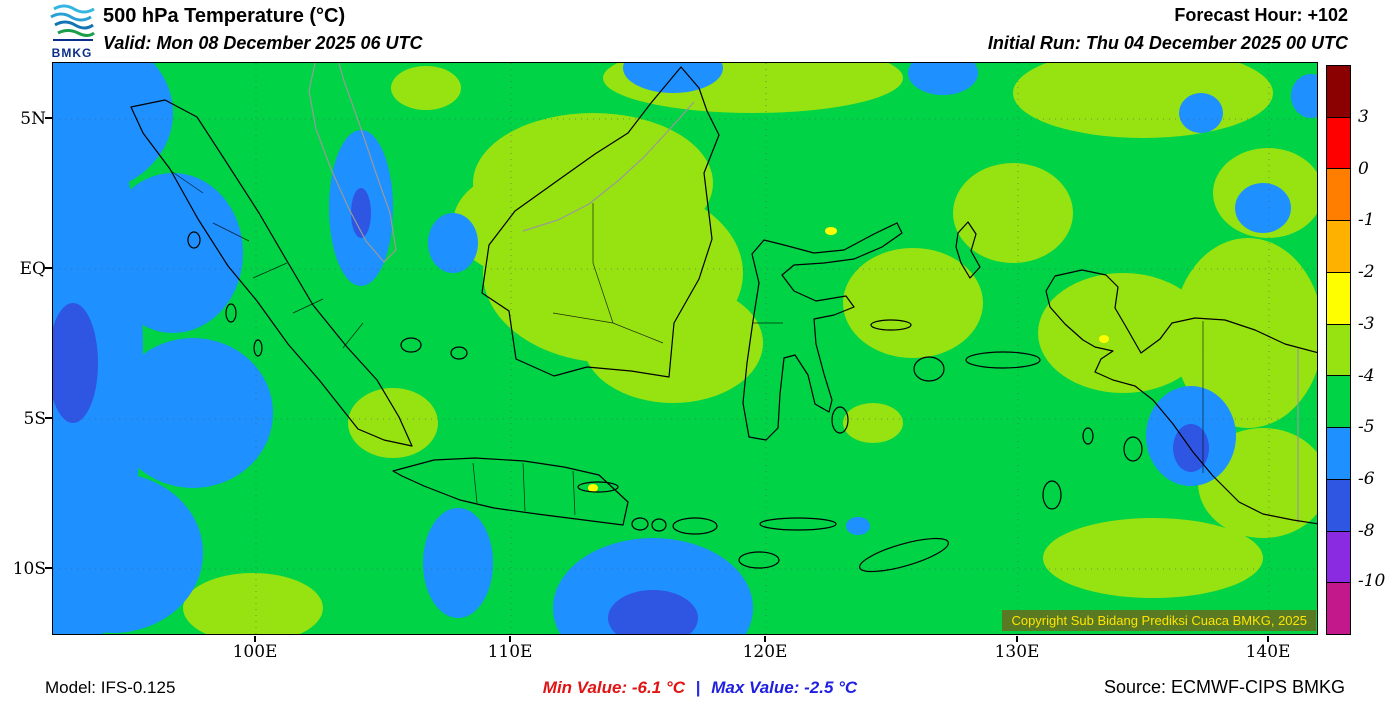 This screenshot has width=1400, height=709. What do you see at coordinates (1372, 581) in the screenshot?
I see `colorbar-label: -10` at bounding box center [1372, 581].